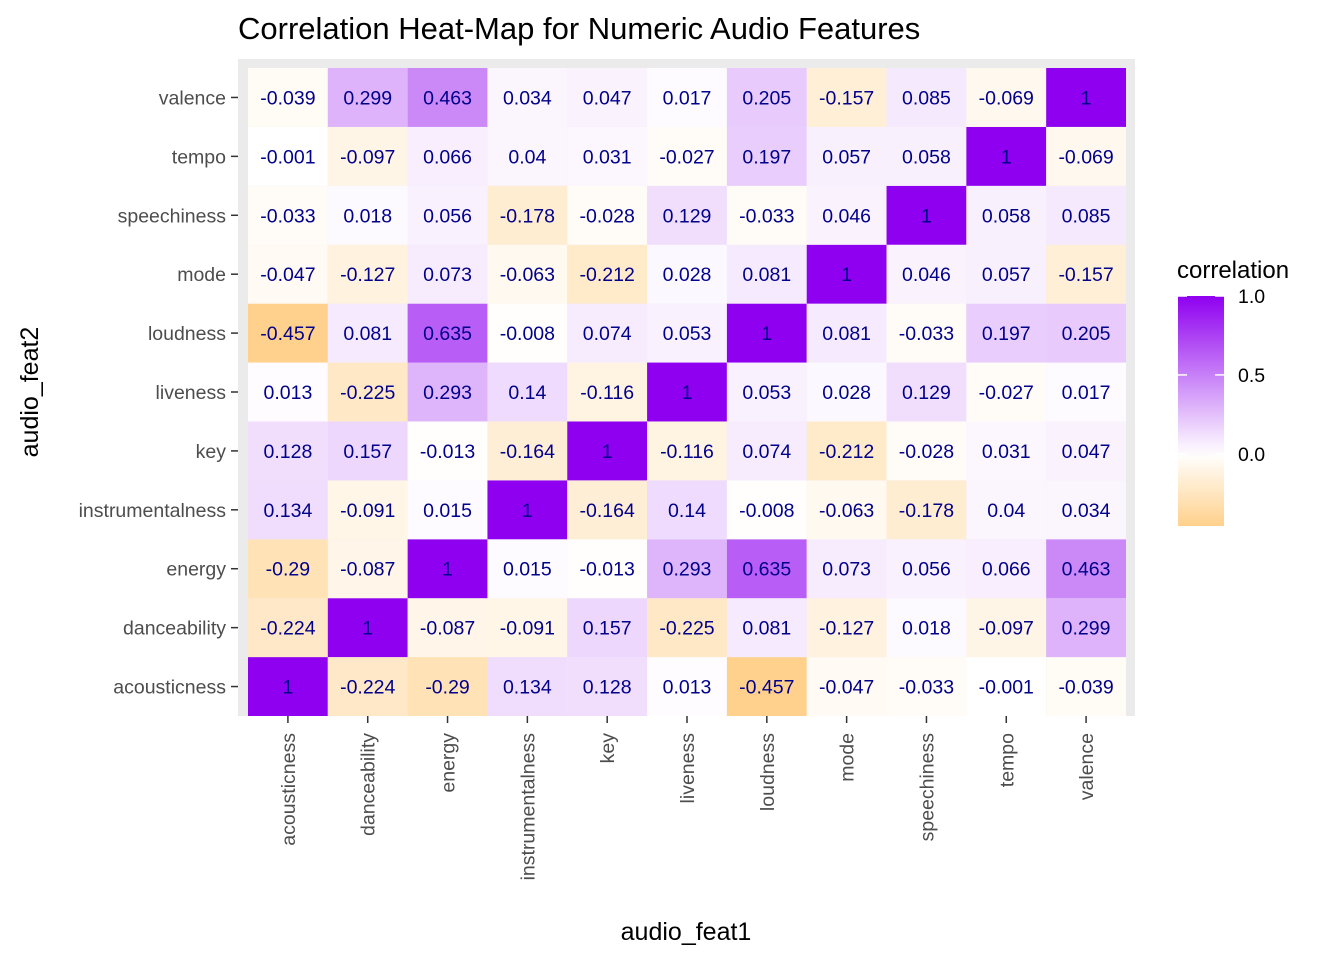  I want to click on cell-value-label: 0.085, so click(1086, 216).